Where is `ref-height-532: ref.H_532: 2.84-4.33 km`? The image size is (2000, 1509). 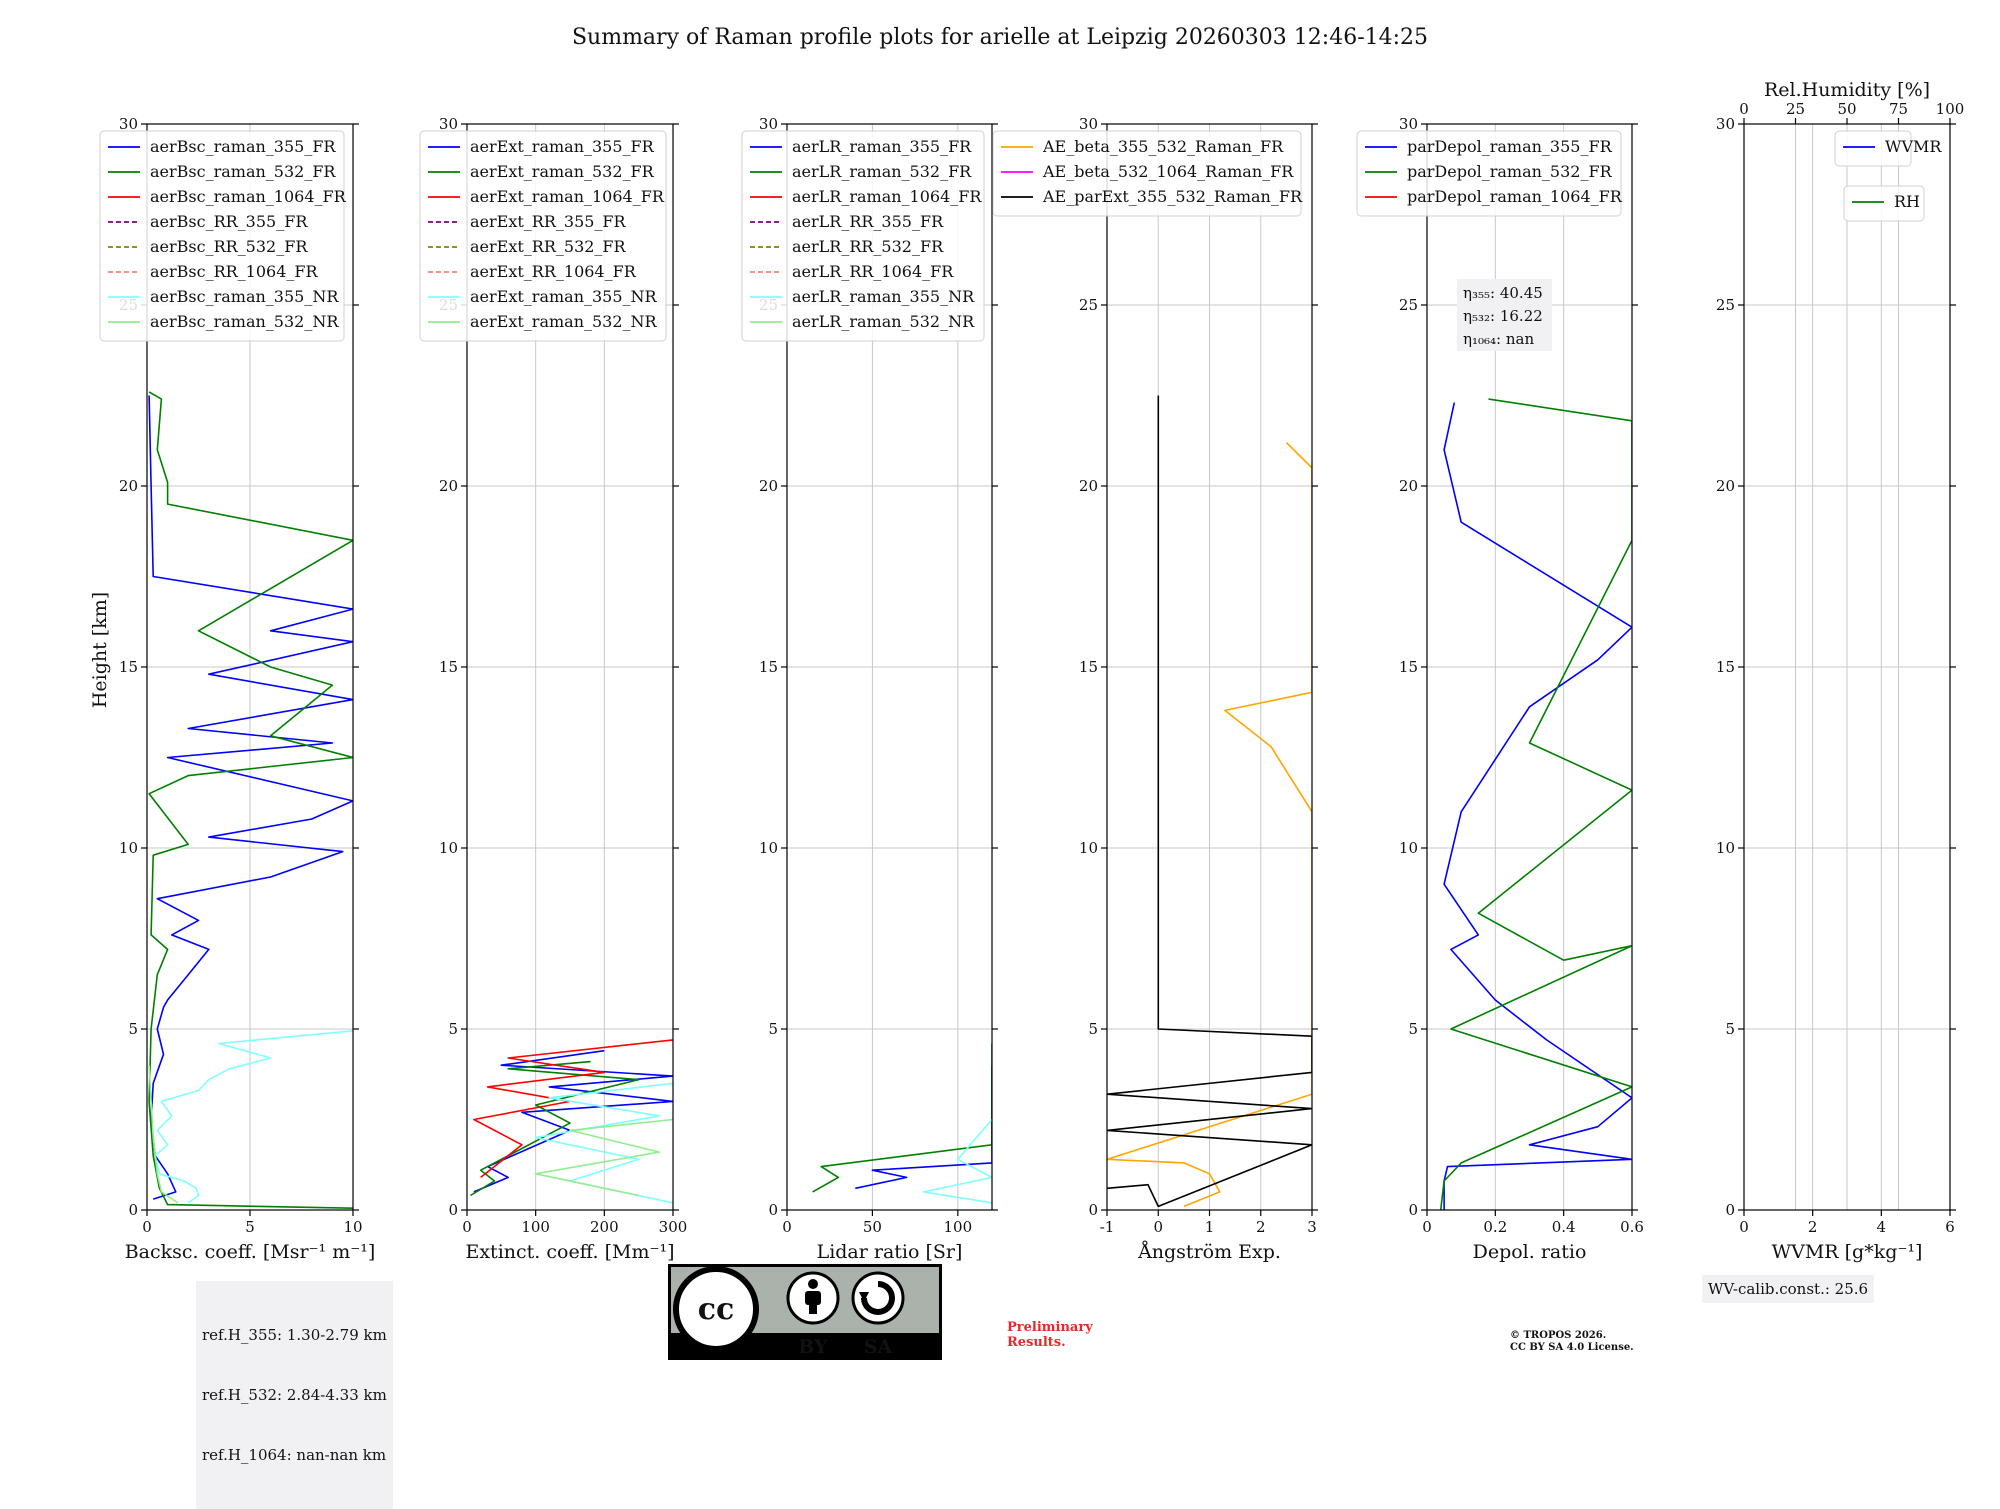 ref-height-532: ref.H_532: 2.84-4.33 km is located at coordinates (294, 1395).